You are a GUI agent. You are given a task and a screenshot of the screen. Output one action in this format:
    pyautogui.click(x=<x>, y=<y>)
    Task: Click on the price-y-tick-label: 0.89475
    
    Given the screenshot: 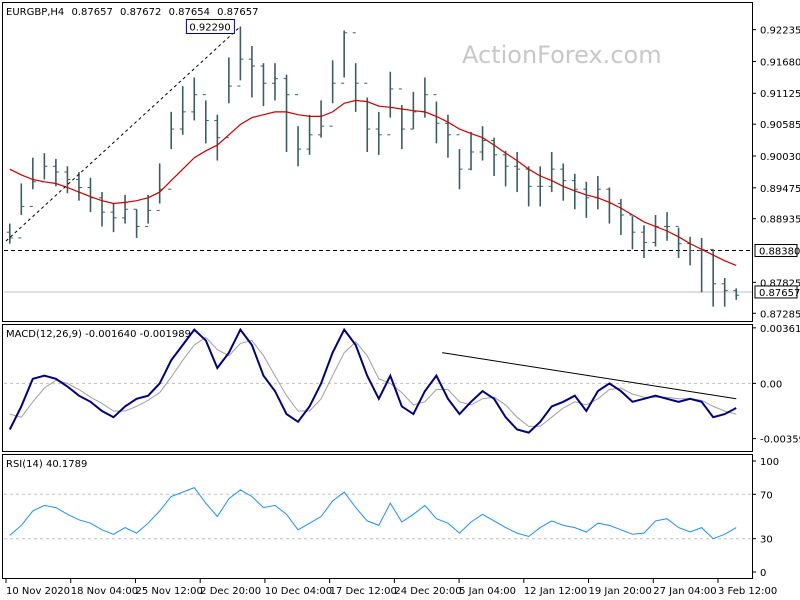 What is the action you would take?
    pyautogui.click(x=780, y=189)
    